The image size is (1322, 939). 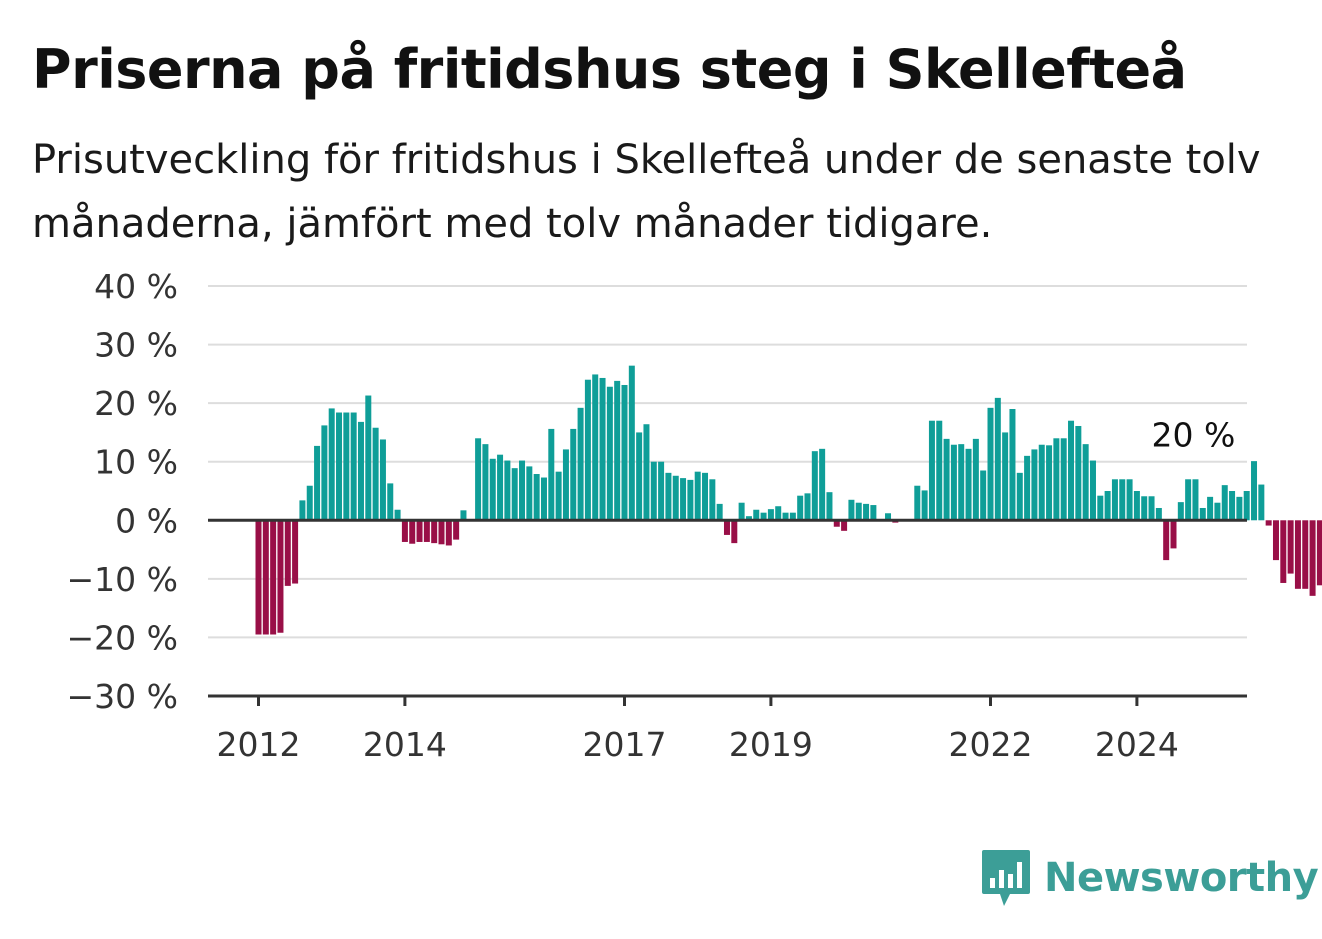 I want to click on x-tick-label: 2019, so click(x=771, y=744).